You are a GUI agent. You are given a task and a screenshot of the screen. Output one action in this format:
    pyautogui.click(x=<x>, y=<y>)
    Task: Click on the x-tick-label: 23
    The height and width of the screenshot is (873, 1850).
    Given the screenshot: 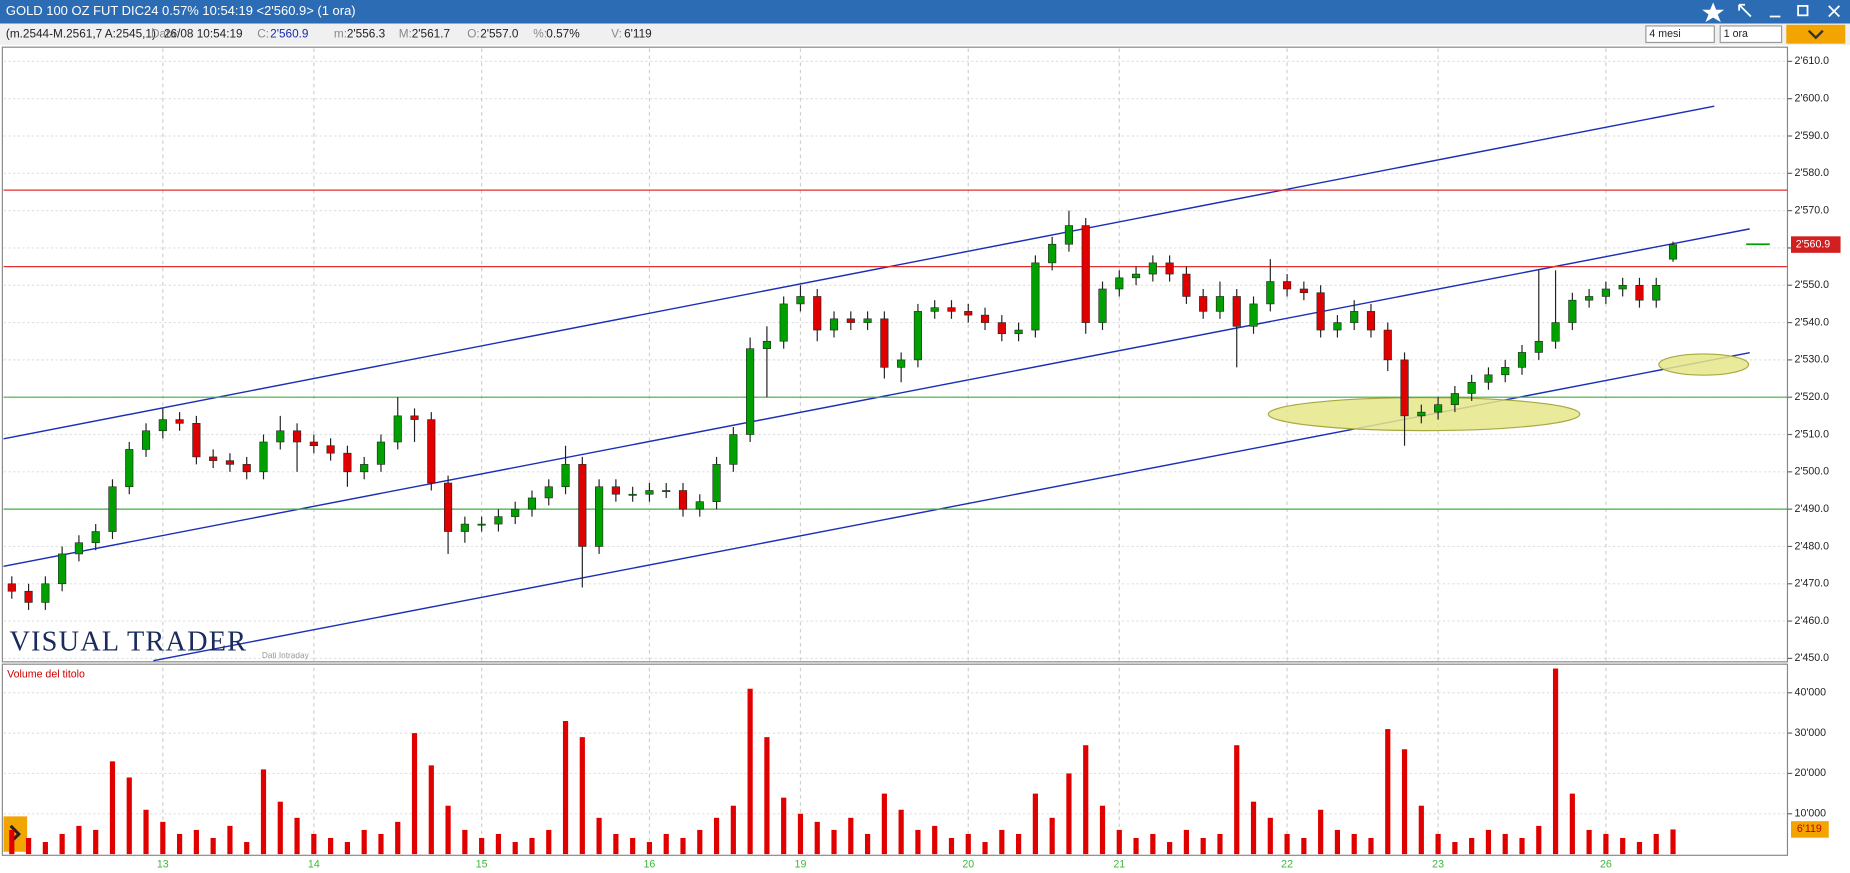 What is the action you would take?
    pyautogui.click(x=1438, y=865)
    